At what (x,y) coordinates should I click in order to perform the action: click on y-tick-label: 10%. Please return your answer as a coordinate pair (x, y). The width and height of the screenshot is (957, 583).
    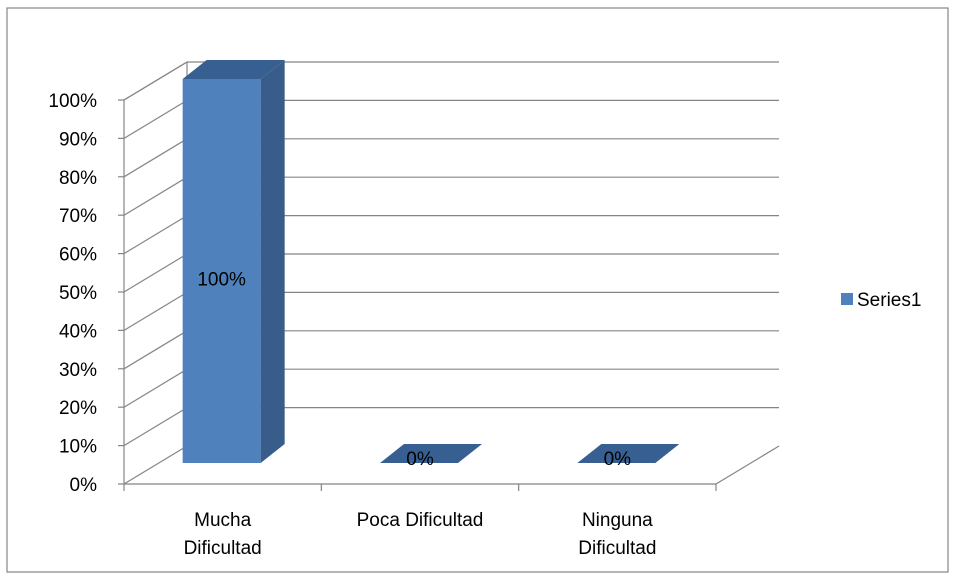
    Looking at the image, I should click on (78, 447).